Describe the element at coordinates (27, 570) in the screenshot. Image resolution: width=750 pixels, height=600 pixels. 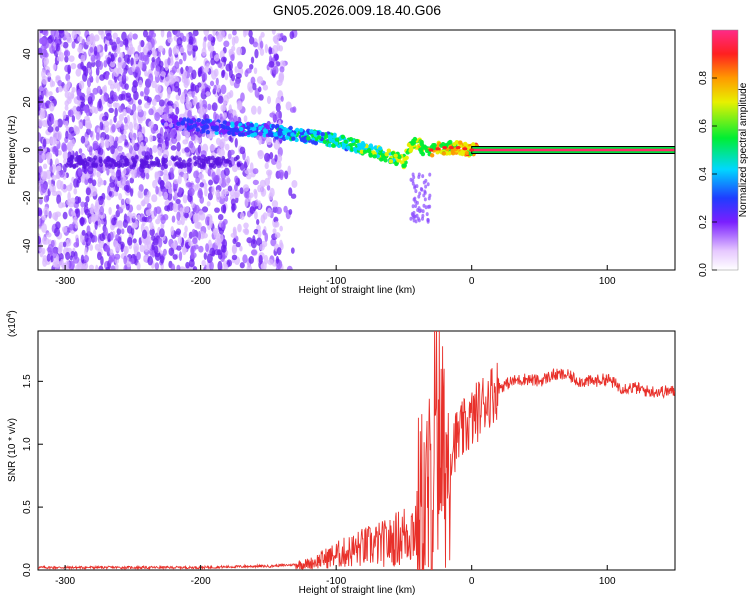
I see `bottom-y-tick-label: 0.0` at that location.